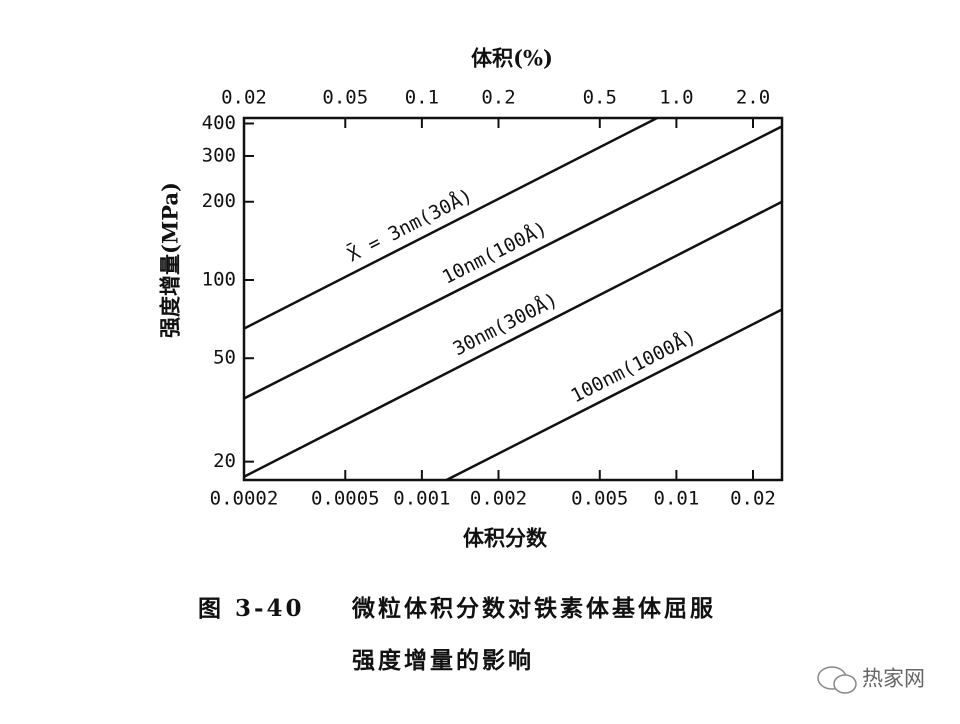 This screenshot has width=960, height=724. What do you see at coordinates (244, 98) in the screenshot?
I see `x2-tick-label: 0.02` at bounding box center [244, 98].